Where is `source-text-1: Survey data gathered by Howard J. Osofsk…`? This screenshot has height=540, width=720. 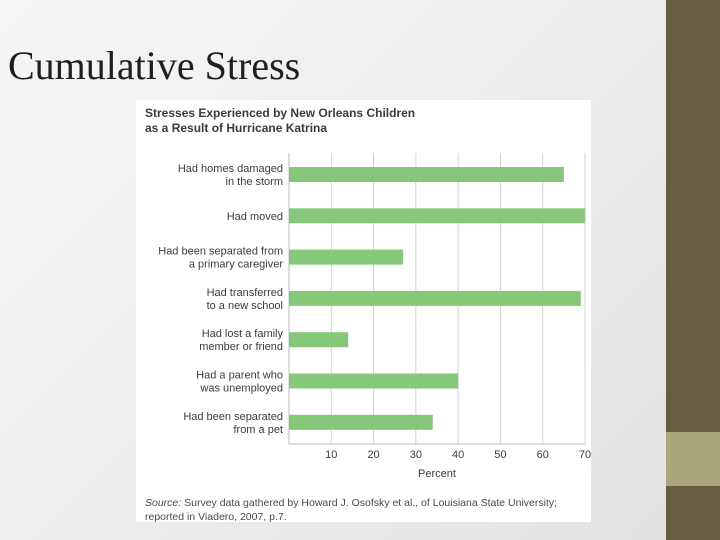 source-text-1: Survey data gathered by Howard J. Osofsk… is located at coordinates (369, 503).